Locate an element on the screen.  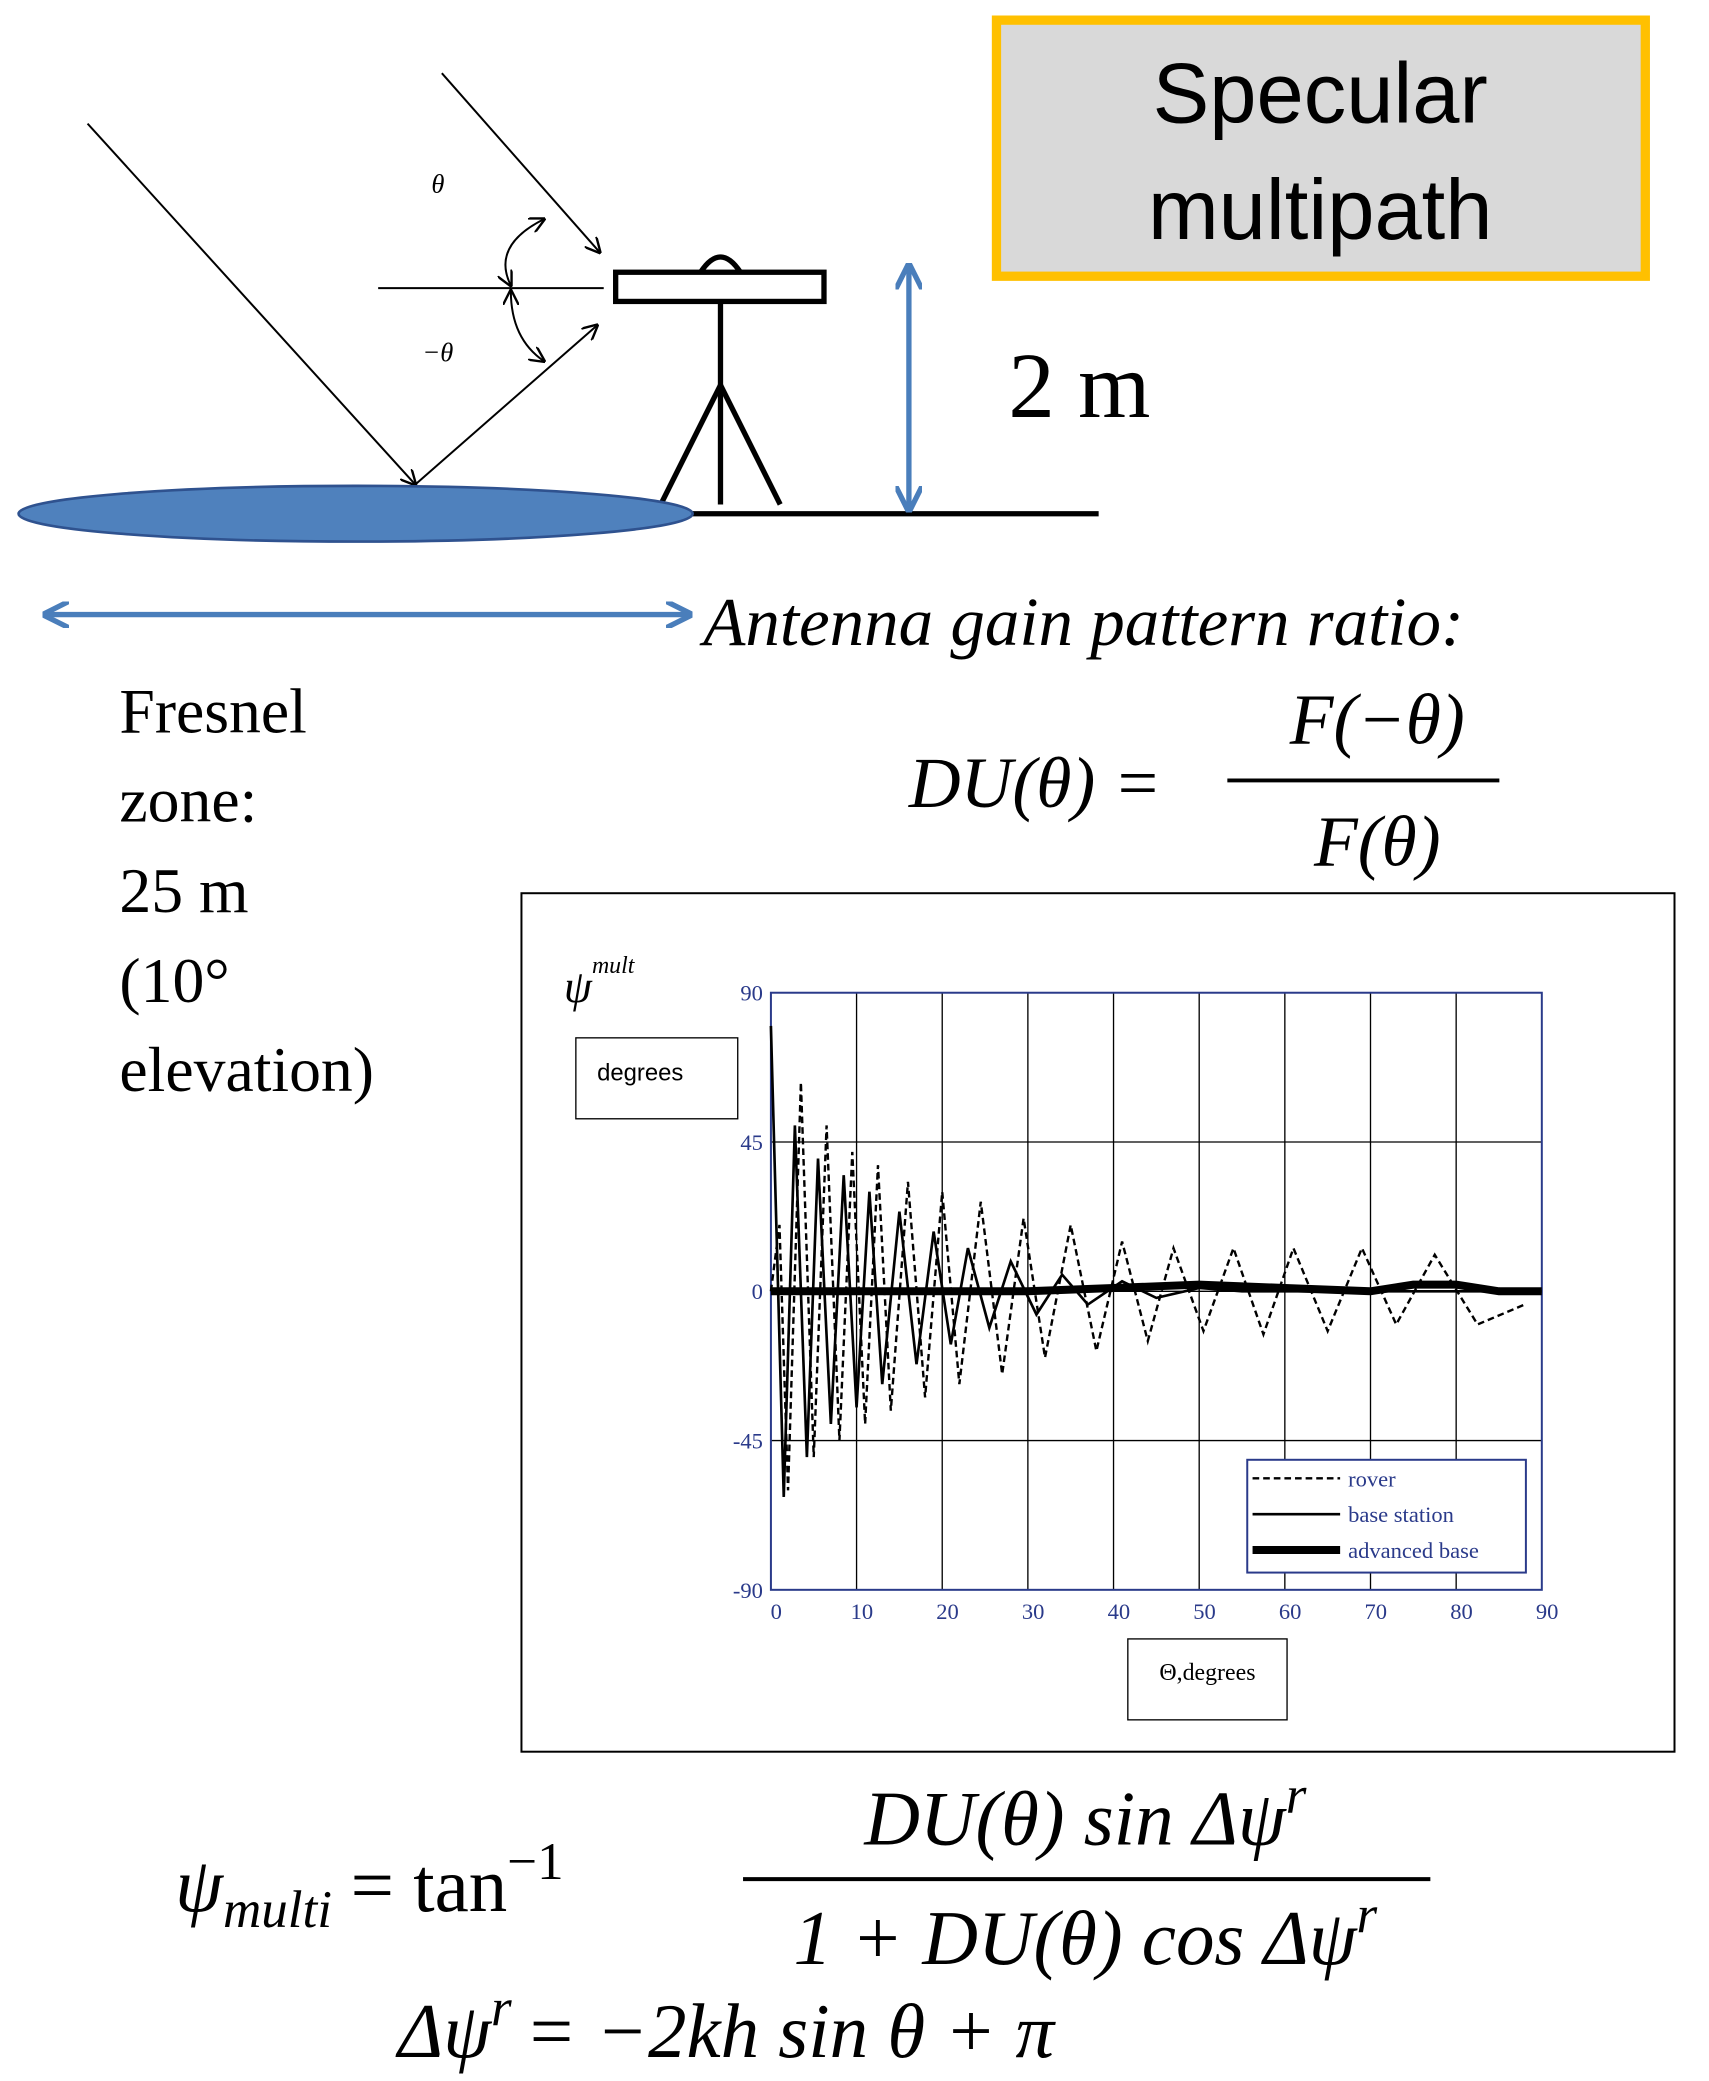
xlabel-box is located at coordinates (1207, 1679).